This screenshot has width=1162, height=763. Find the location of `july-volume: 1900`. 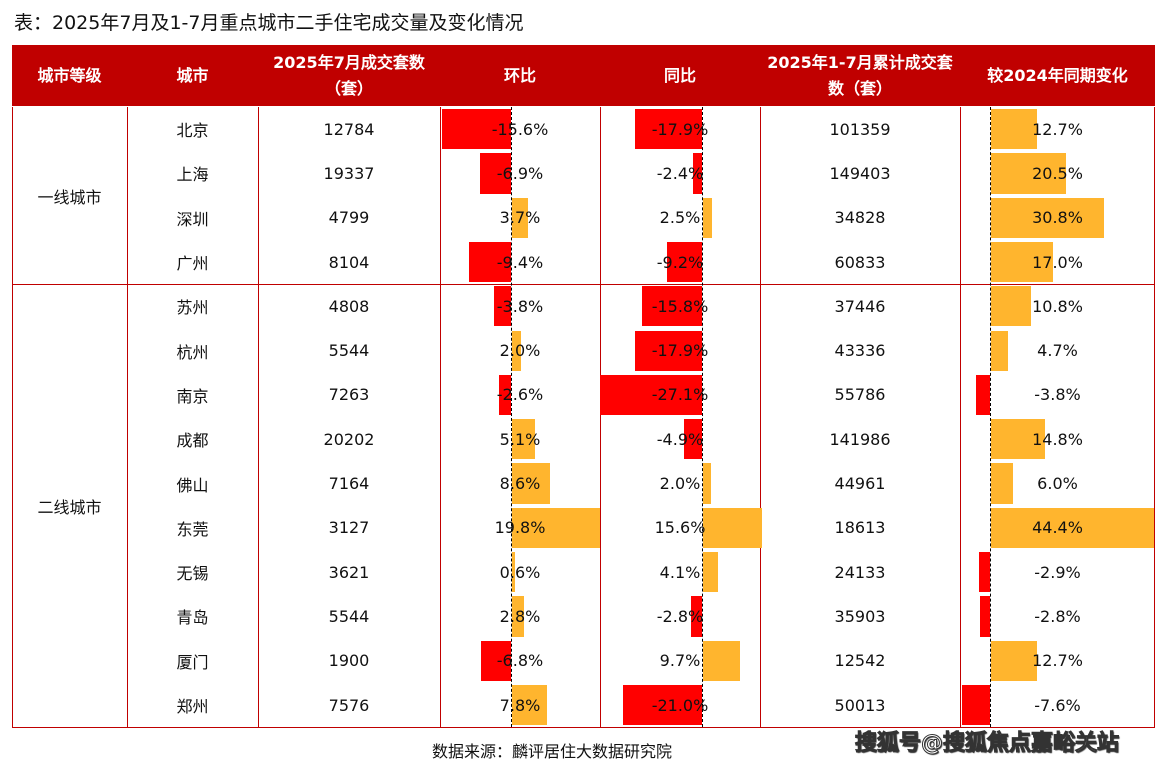

july-volume: 1900 is located at coordinates (349, 661).